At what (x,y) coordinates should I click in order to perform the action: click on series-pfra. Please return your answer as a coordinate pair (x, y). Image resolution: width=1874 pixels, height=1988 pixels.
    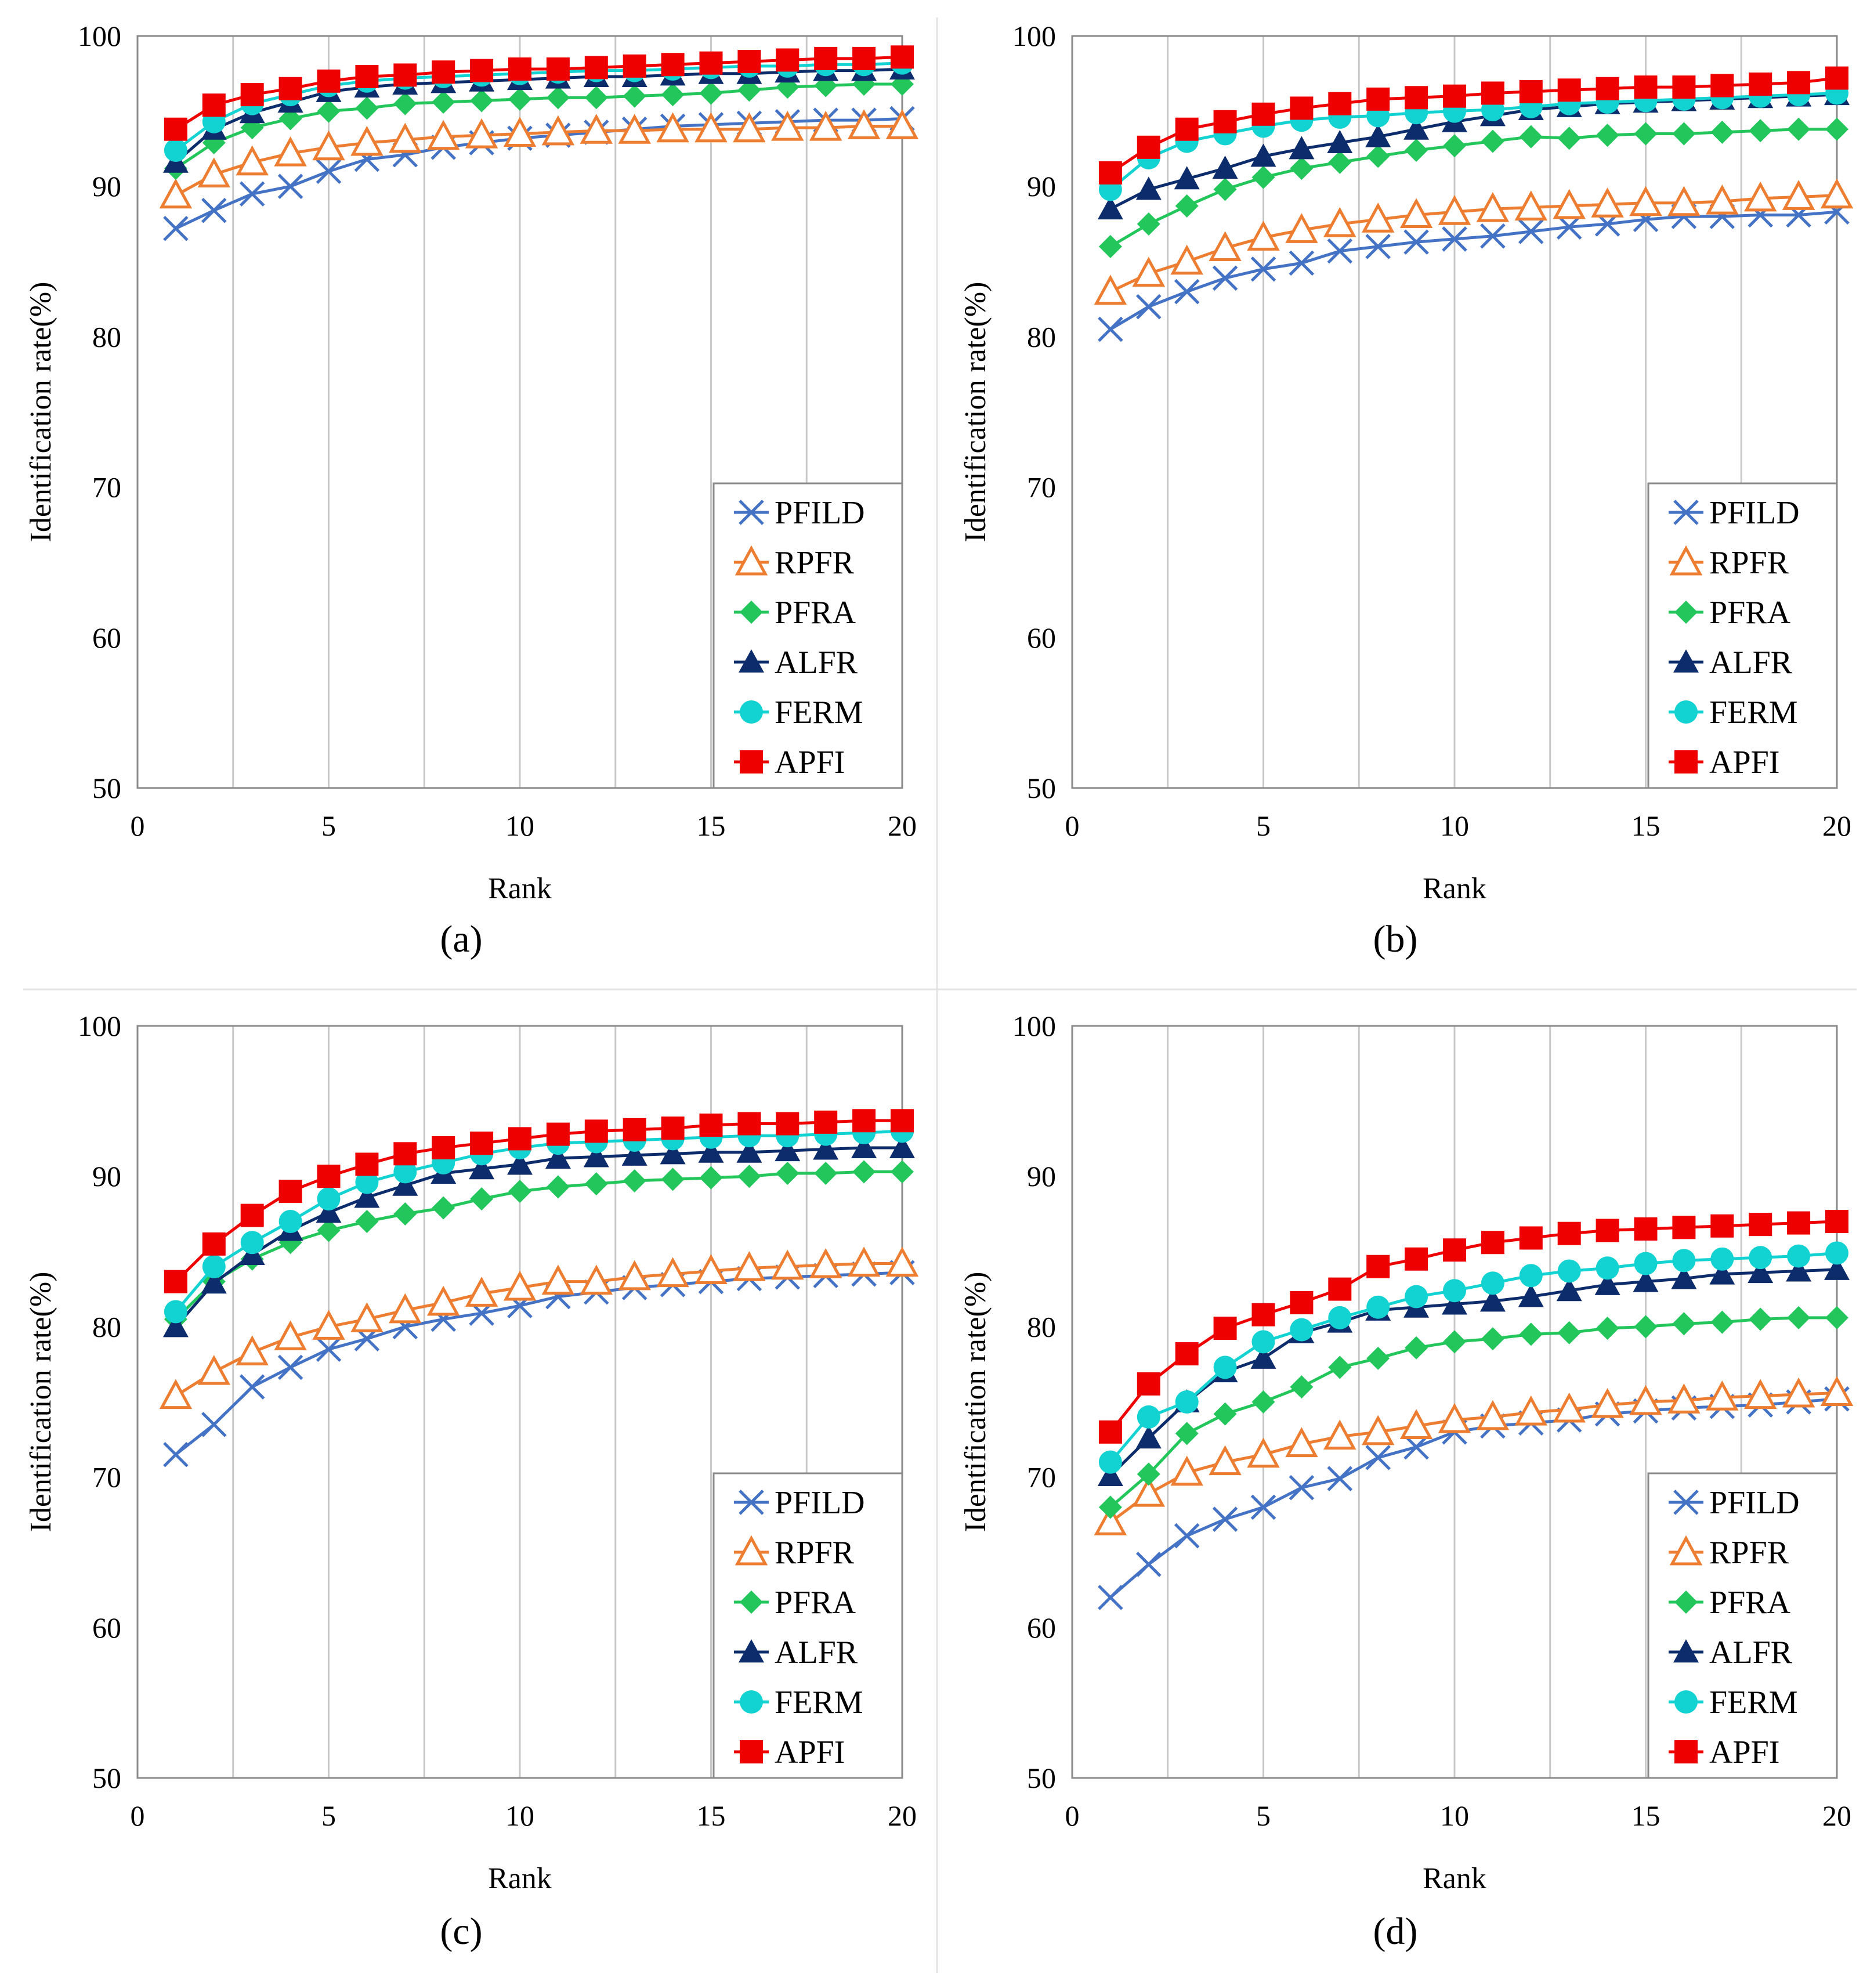
    Looking at the image, I should click on (539, 1245).